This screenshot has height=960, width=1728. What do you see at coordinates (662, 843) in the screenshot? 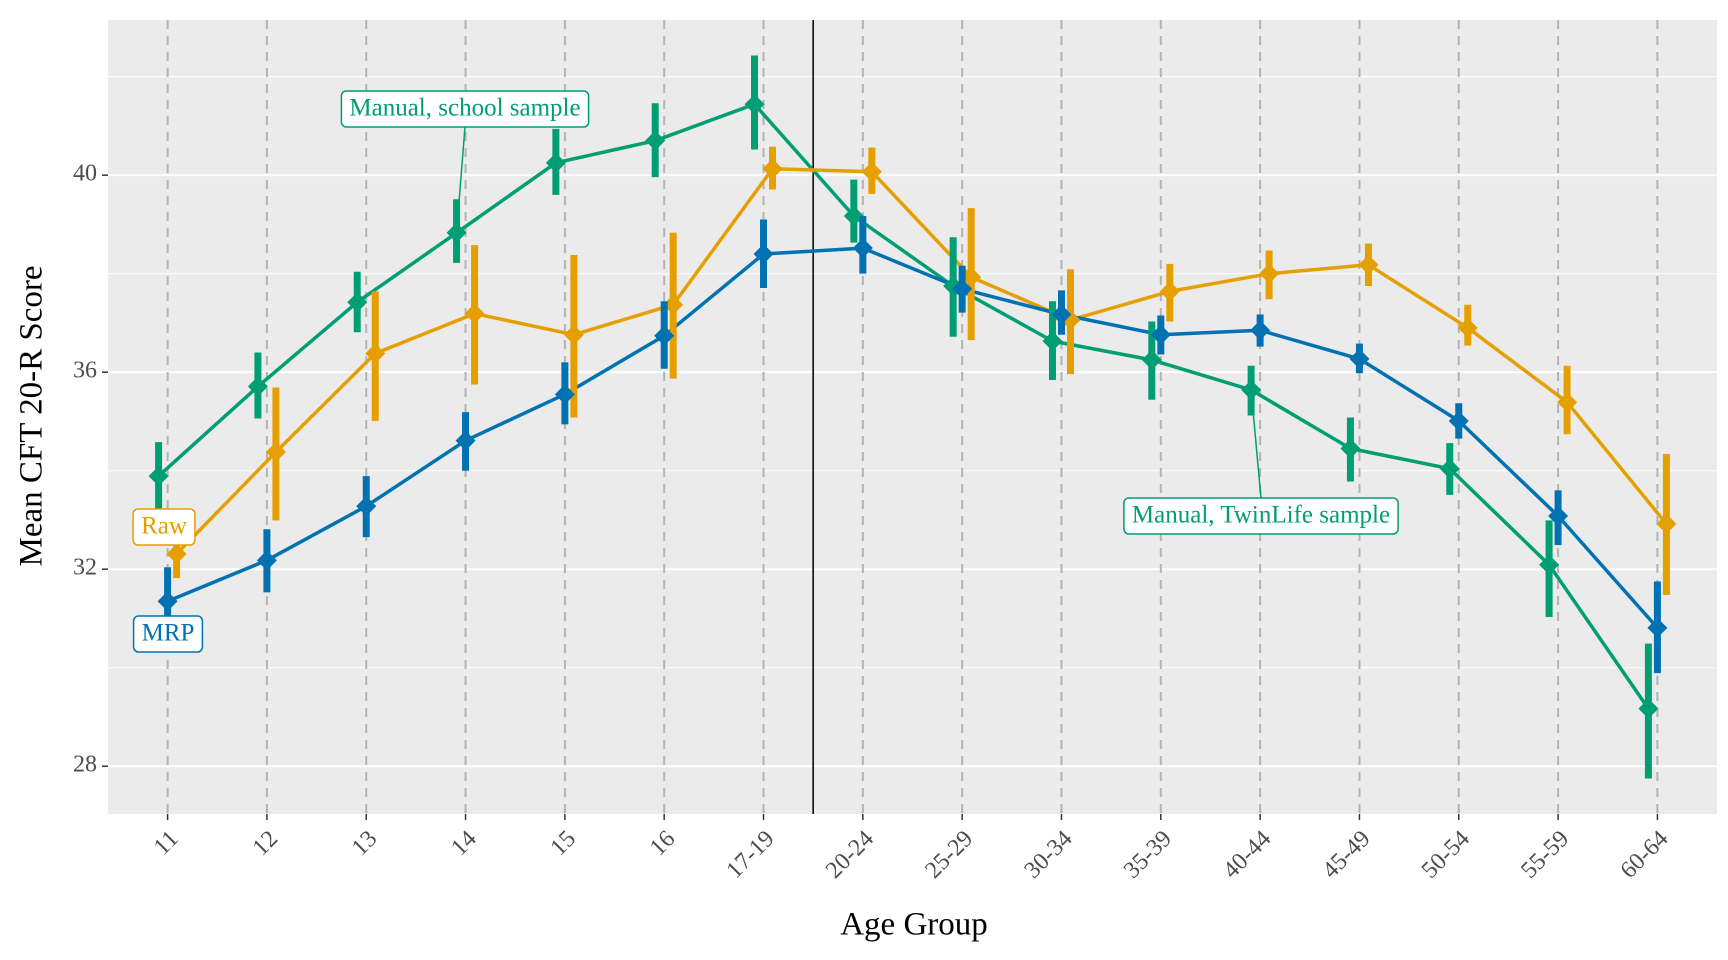
I see `x-tick-label: 16` at bounding box center [662, 843].